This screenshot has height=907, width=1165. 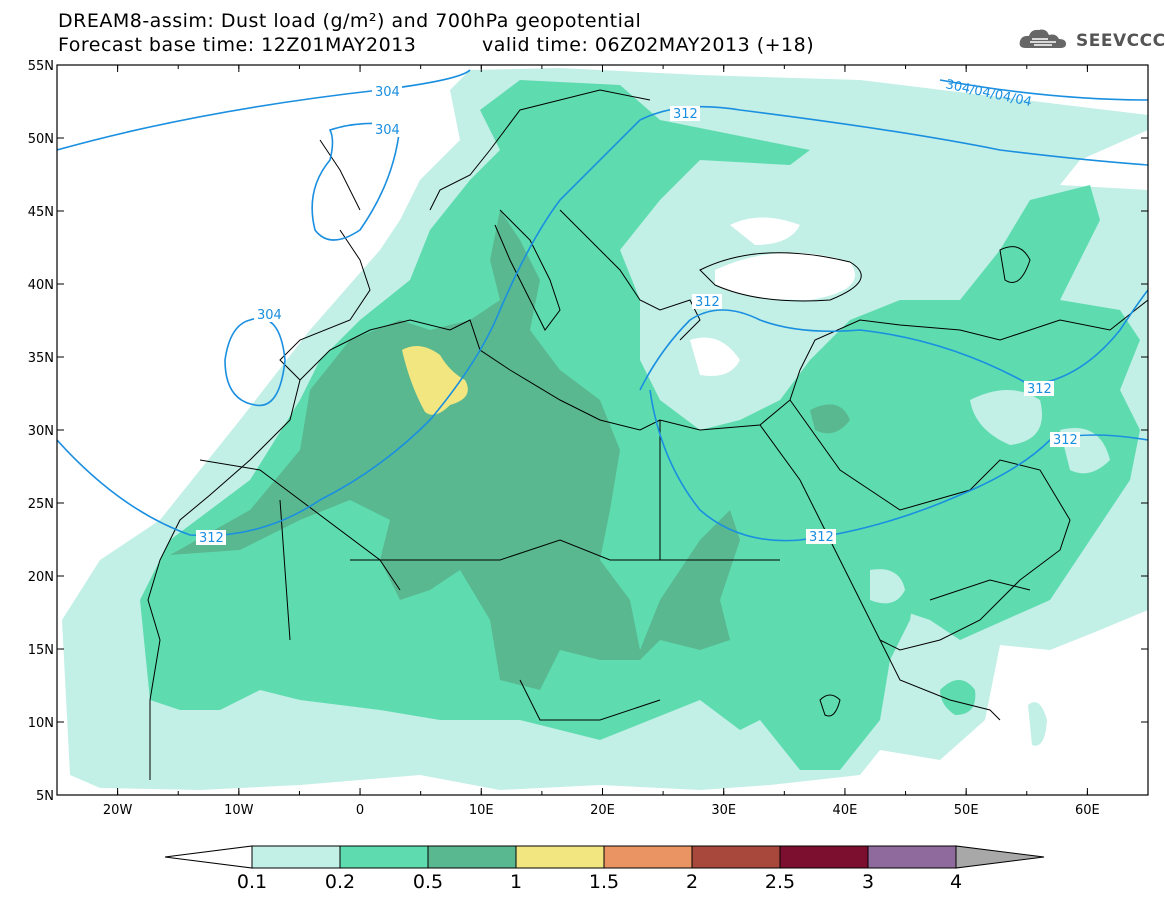 What do you see at coordinates (41, 212) in the screenshot?
I see `lat-tick-label: 45N` at bounding box center [41, 212].